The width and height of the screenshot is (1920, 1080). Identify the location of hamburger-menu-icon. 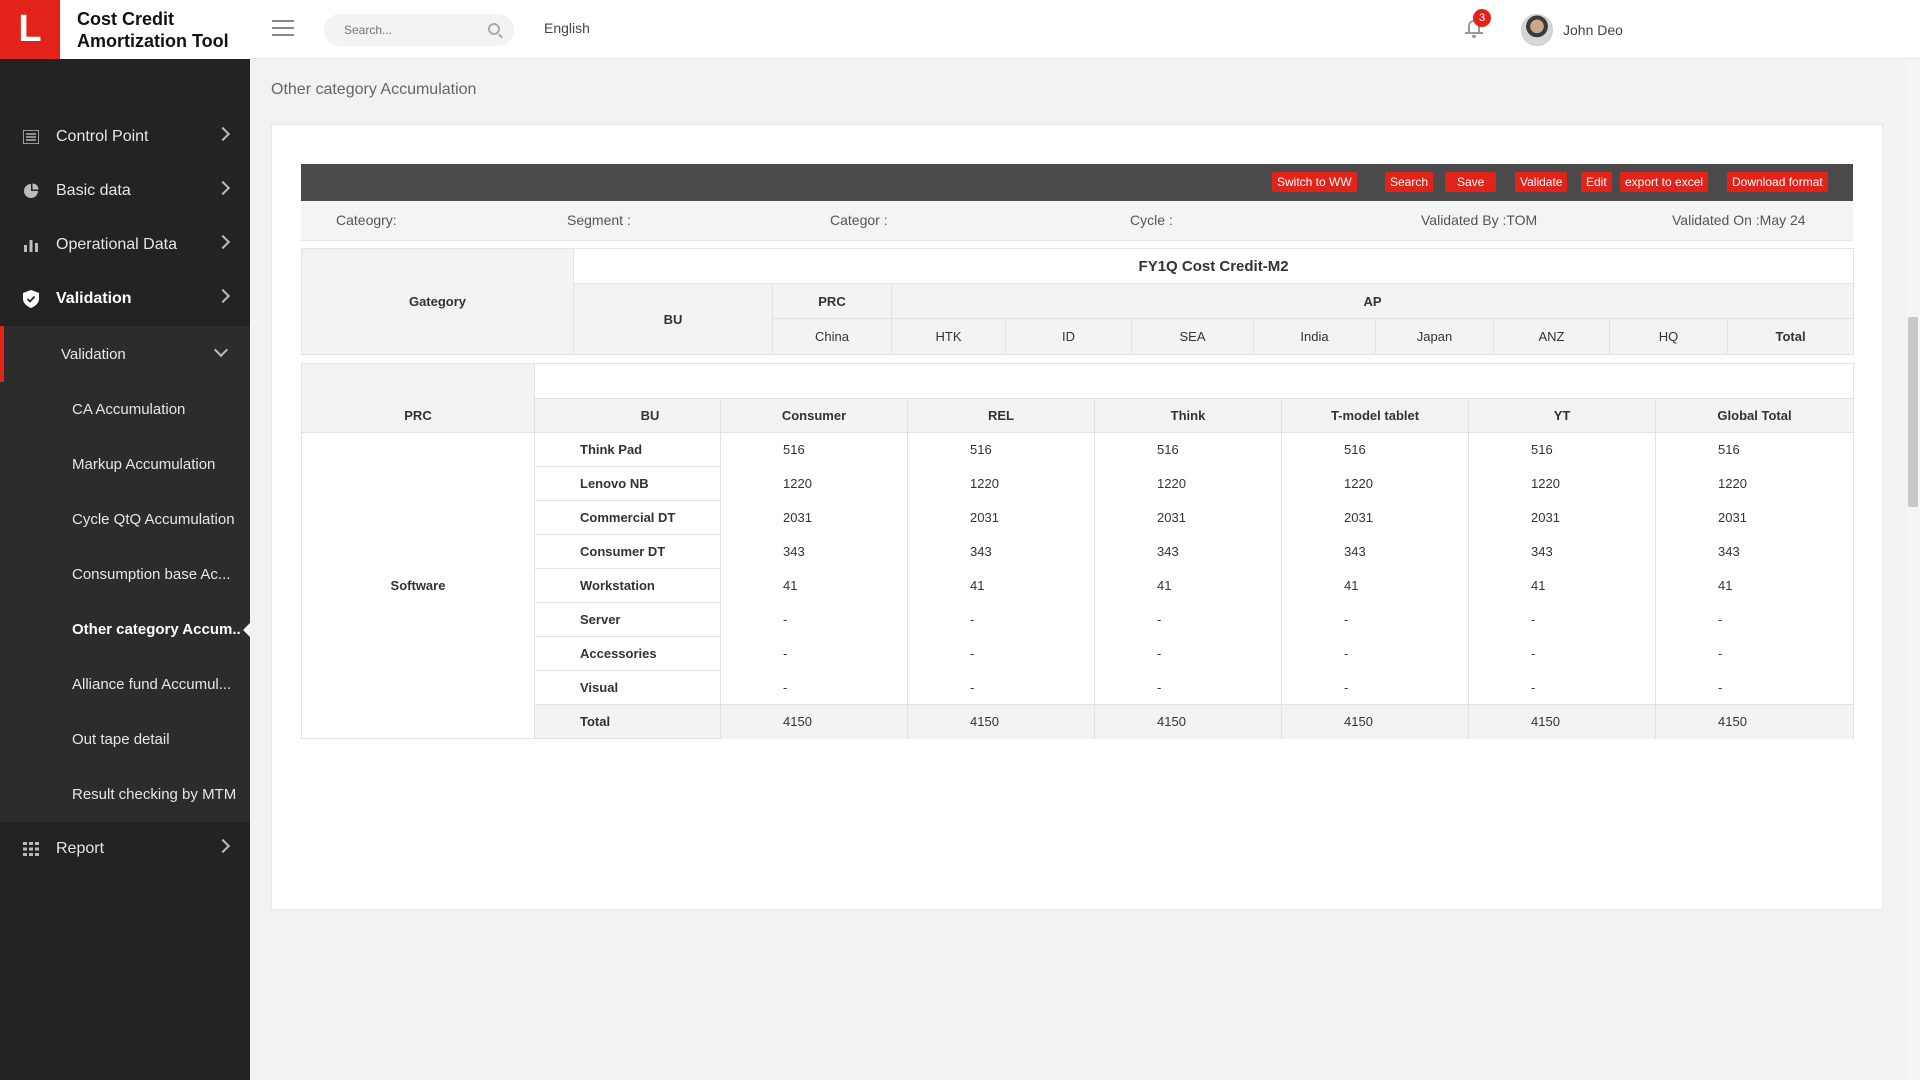
(283, 28).